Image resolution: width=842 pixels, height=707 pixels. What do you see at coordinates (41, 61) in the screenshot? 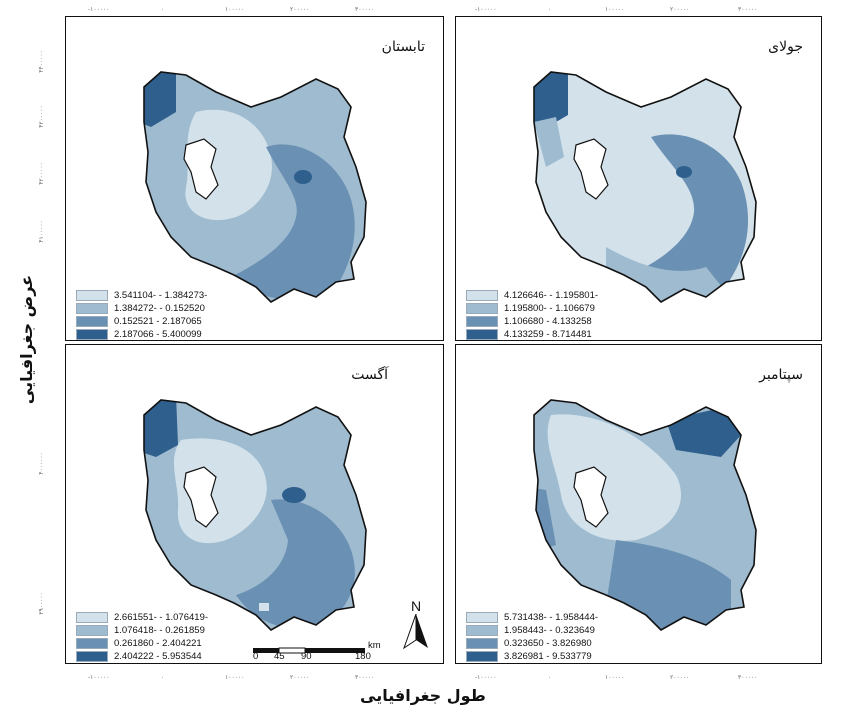
I see `y-tick: ۴۴۰۰۰۰۰` at bounding box center [41, 61].